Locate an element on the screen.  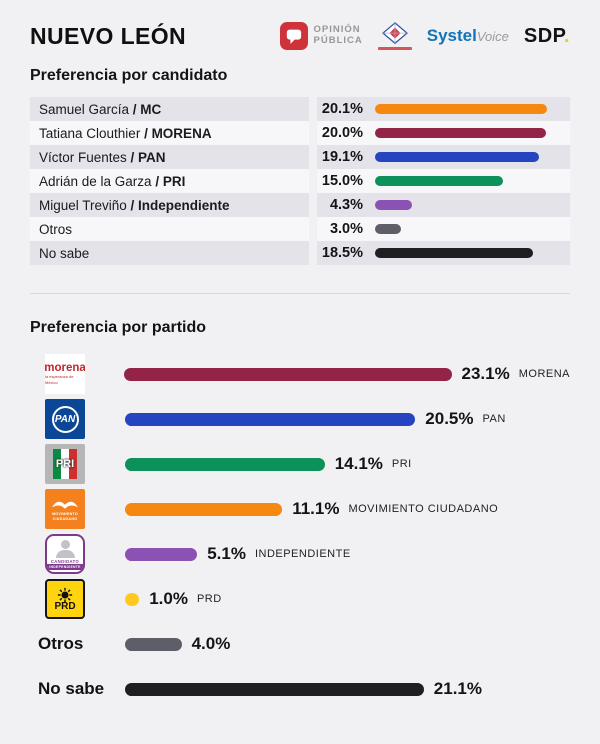
header-logos: OPINIÓN PÚBLICA SystelVoice SDP. is located at coordinates (424, 36).